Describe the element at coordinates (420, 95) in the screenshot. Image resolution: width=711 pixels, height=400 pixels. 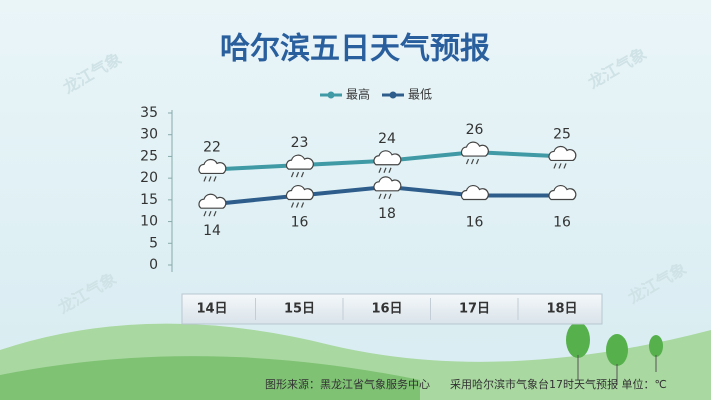
I see `legend-label: 最低` at that location.